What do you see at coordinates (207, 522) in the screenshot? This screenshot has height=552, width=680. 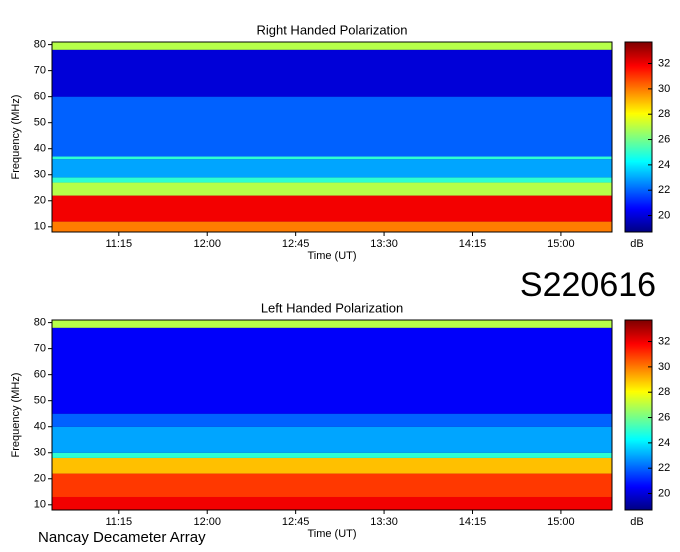 I see `x-tick-label: 12:00` at bounding box center [207, 522].